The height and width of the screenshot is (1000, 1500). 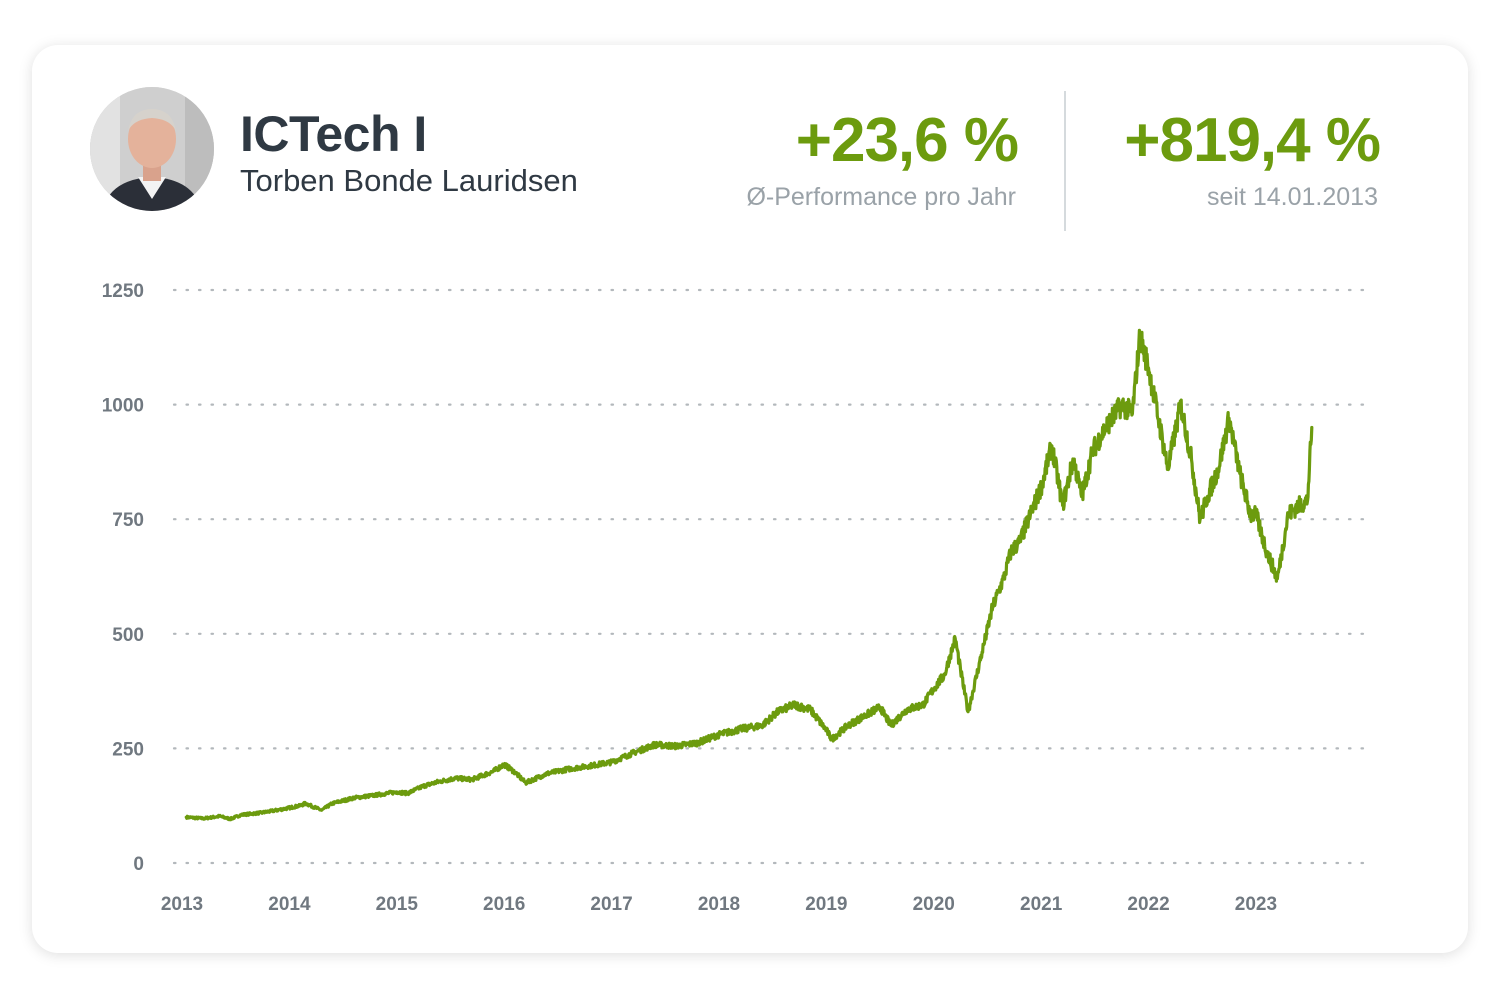 What do you see at coordinates (409, 180) in the screenshot?
I see `manager-name: Torben Bonde Lauridsen` at bounding box center [409, 180].